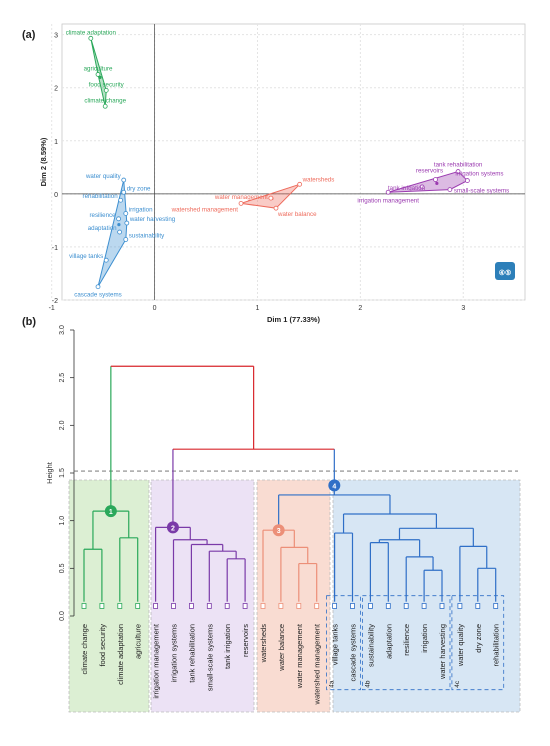 The image size is (550, 746). What do you see at coordinates (407, 188) in the screenshot?
I see `point-label: tank irrigation` at bounding box center [407, 188].